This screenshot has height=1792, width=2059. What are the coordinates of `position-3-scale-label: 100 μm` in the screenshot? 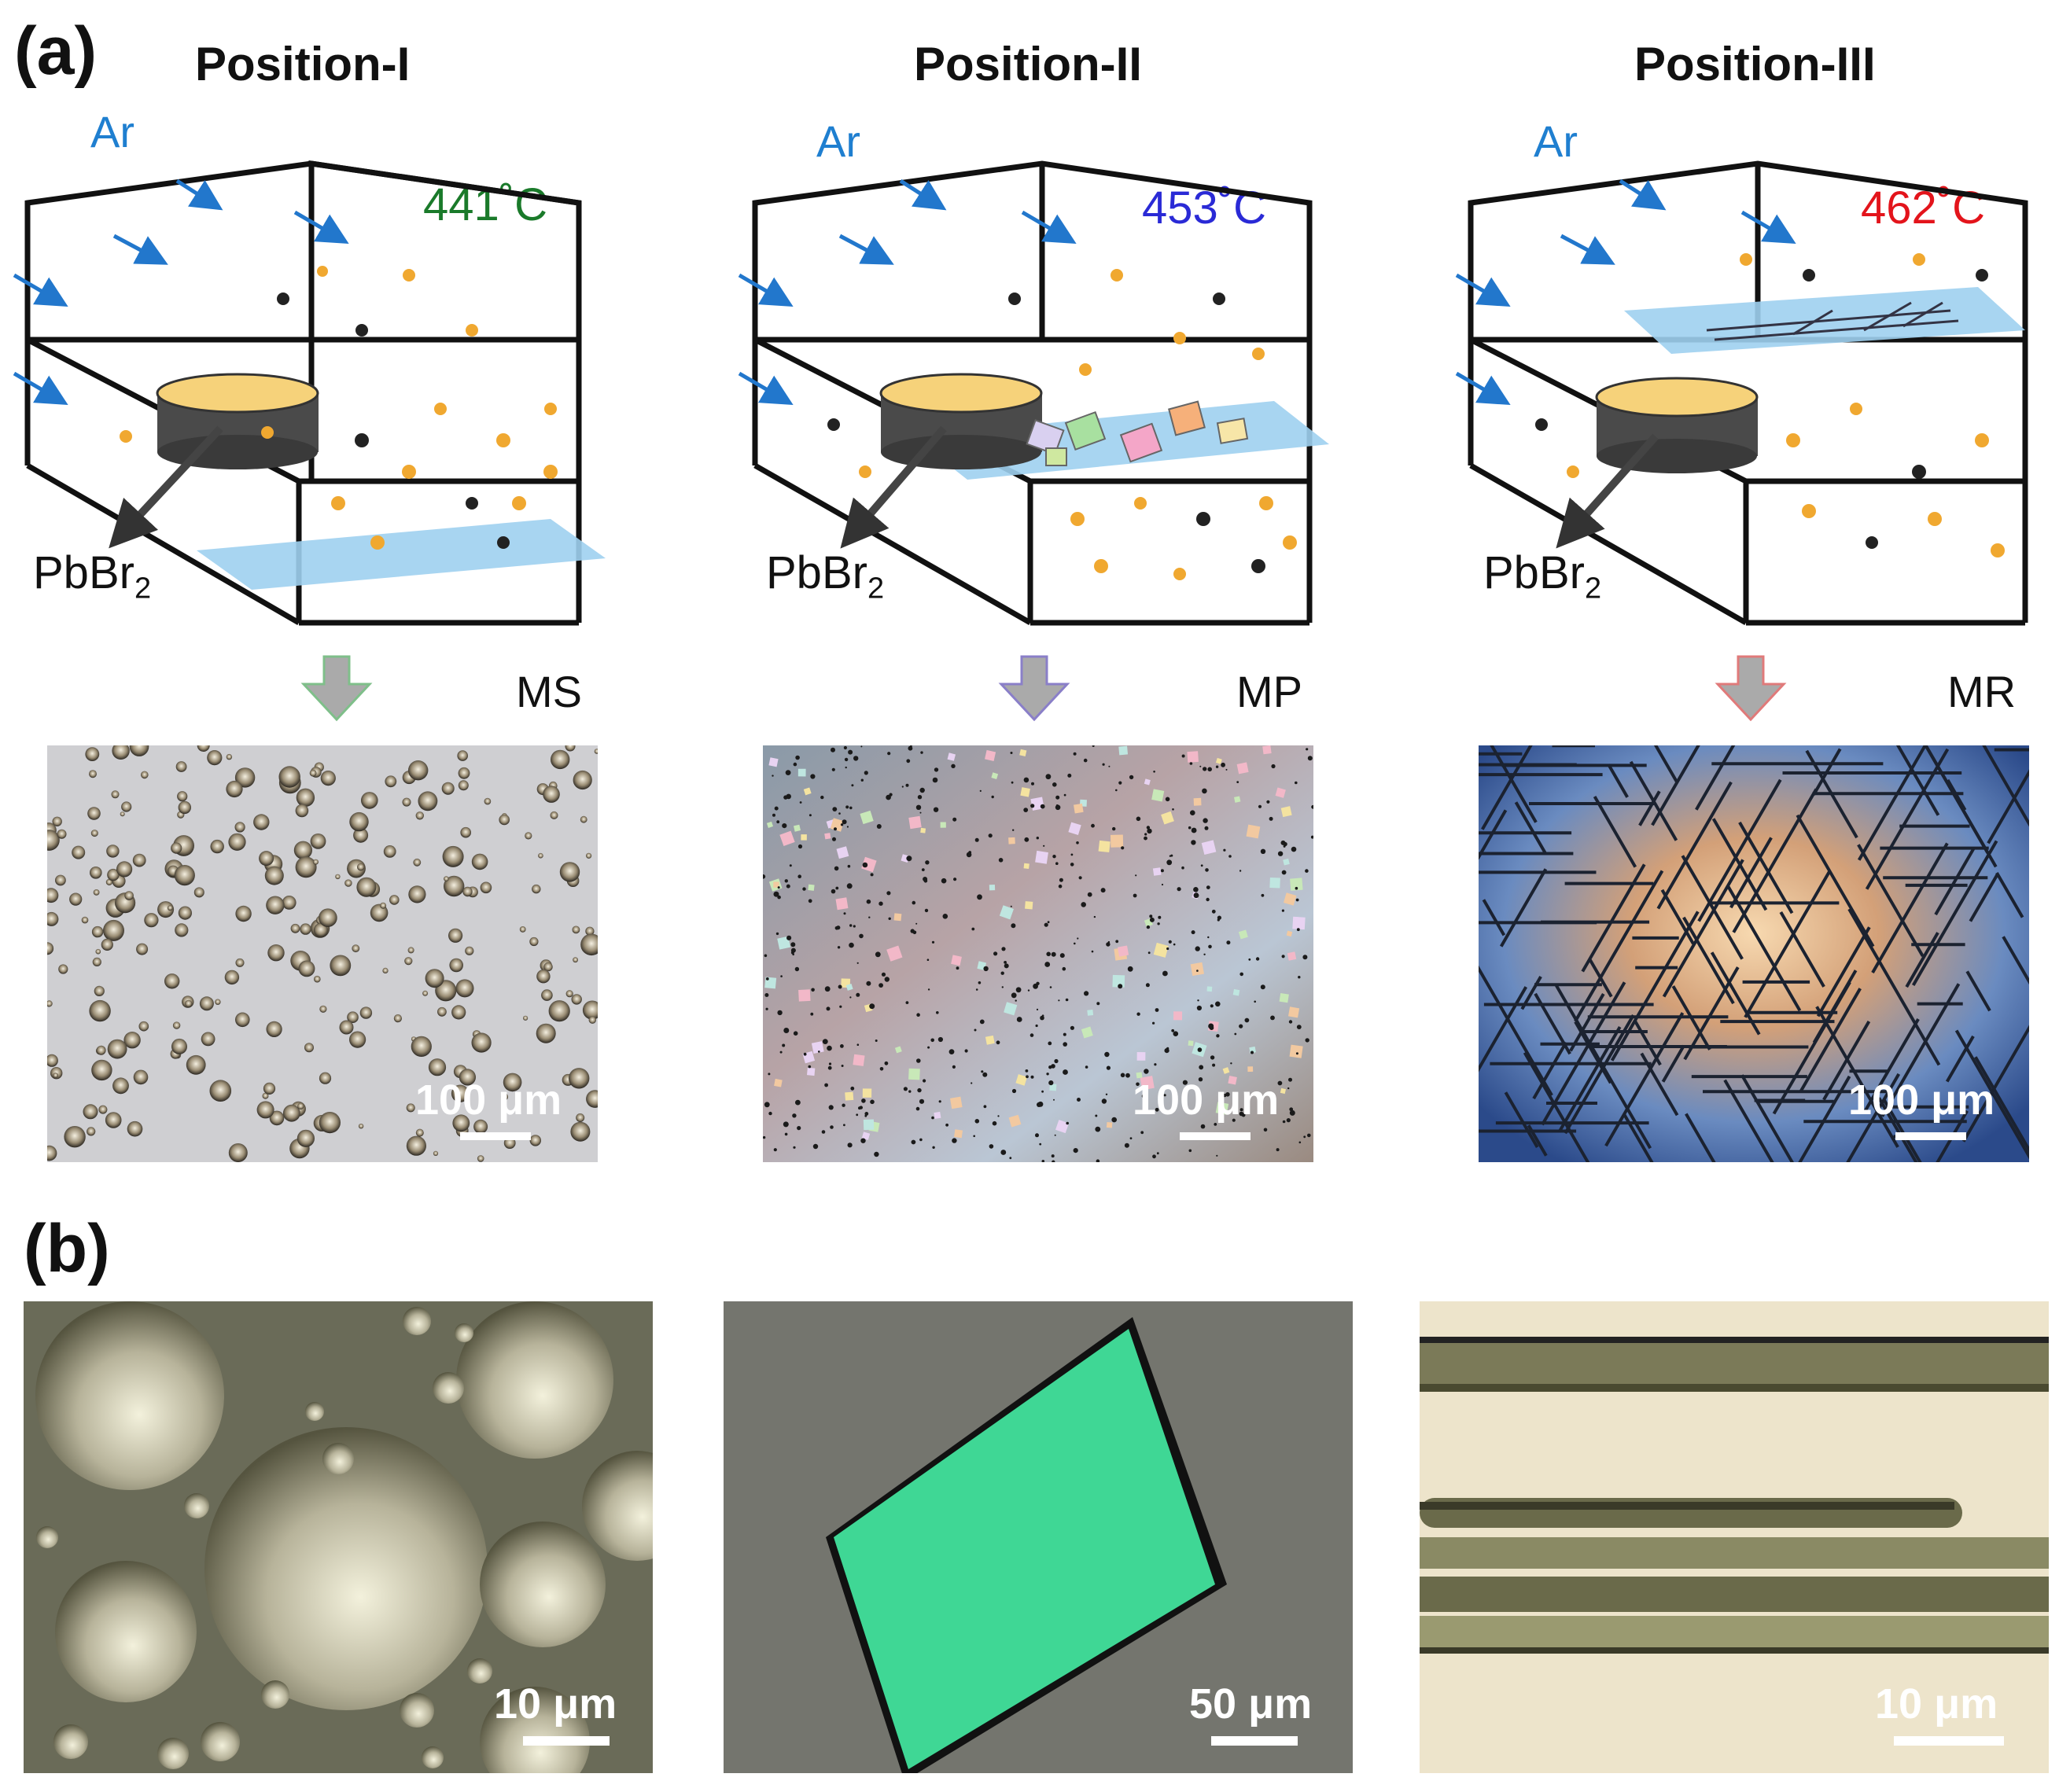 It's located at (1921, 1100).